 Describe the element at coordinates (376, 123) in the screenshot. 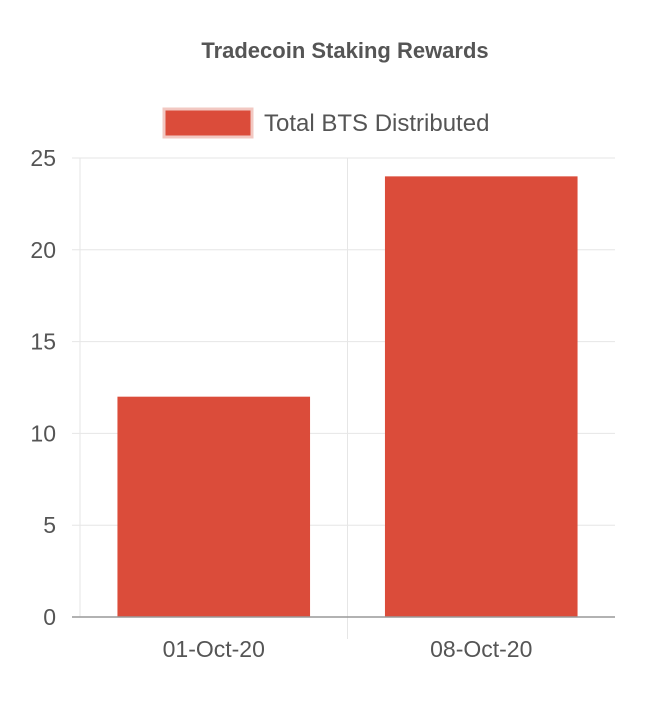

I see `legend-label: Total BTS Distributed` at that location.